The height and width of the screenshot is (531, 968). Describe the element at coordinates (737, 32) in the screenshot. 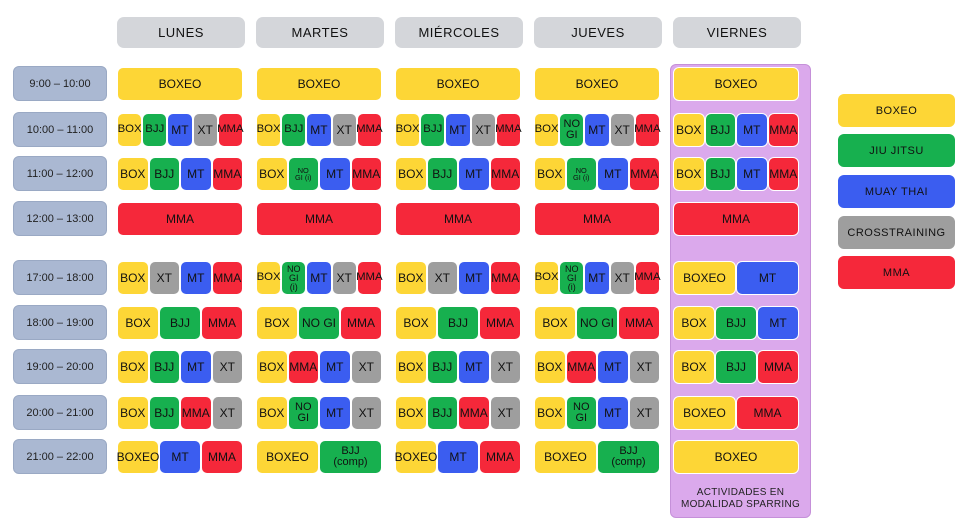

I see `day-header-4: VIERNES` at that location.